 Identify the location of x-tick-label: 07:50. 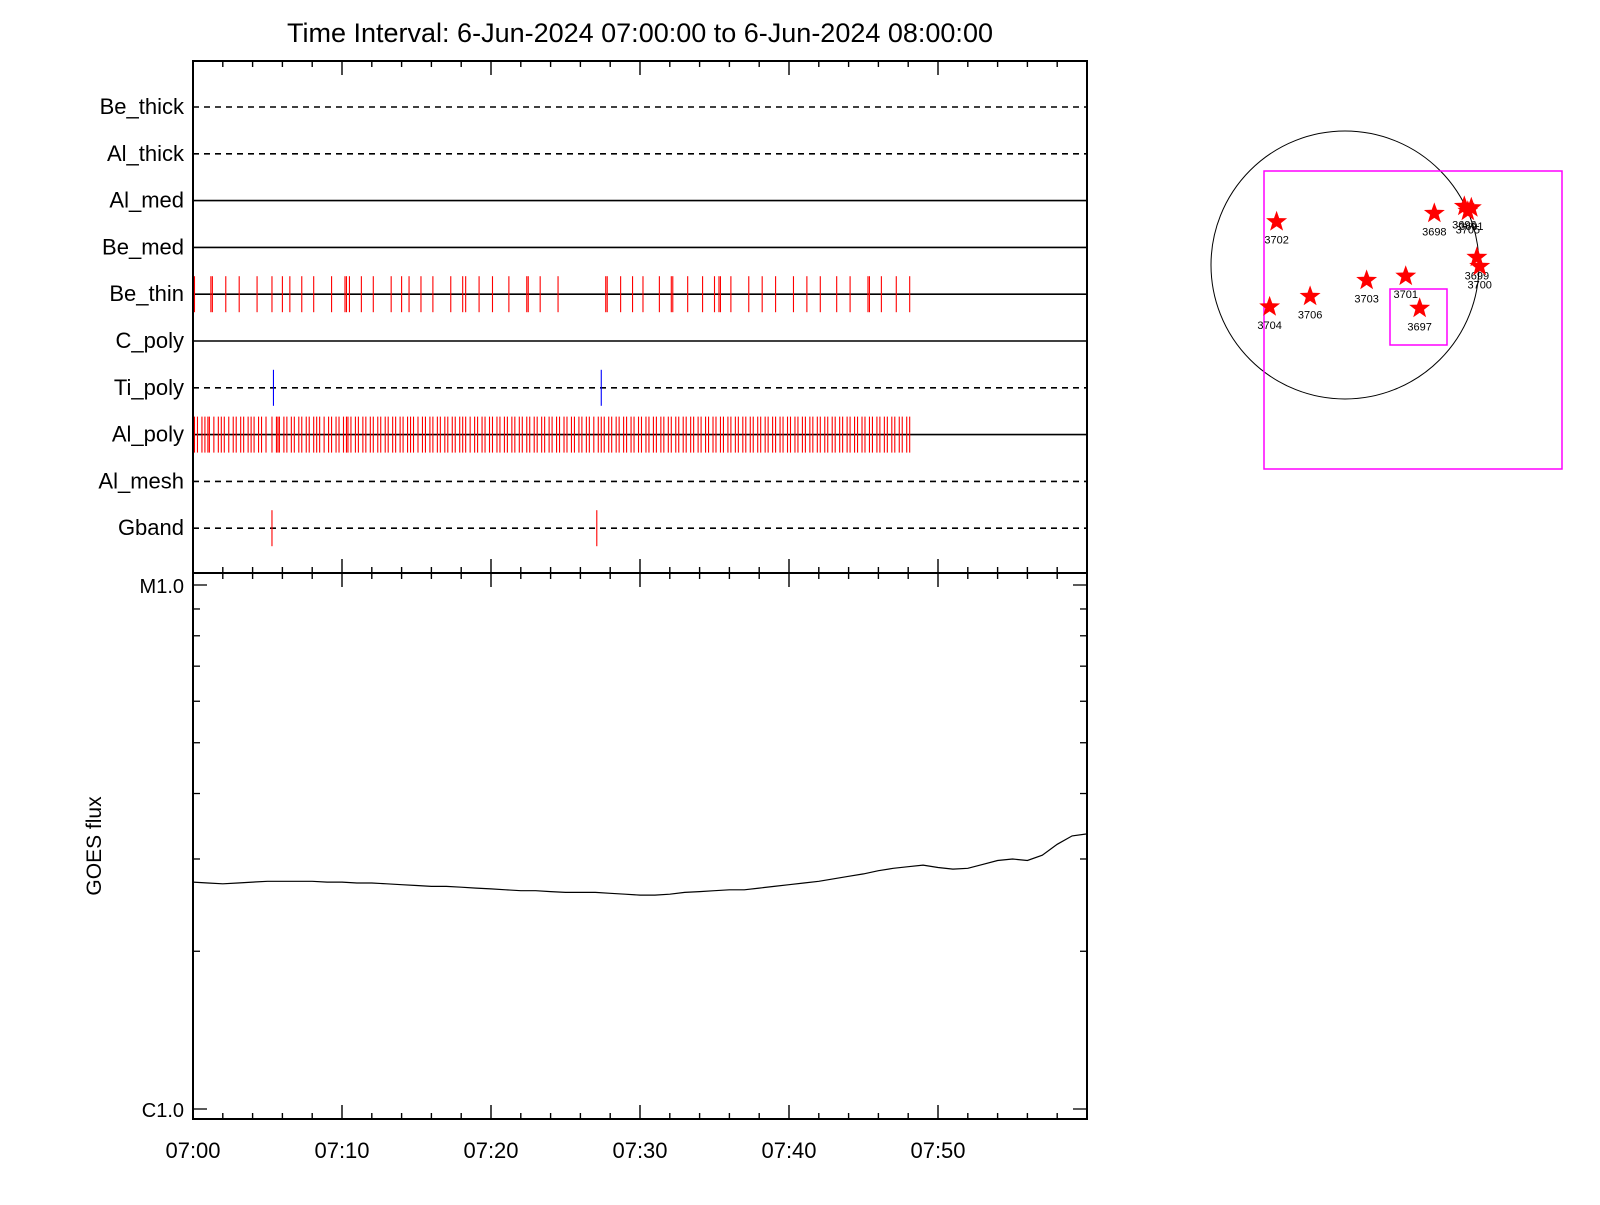
(937, 1150).